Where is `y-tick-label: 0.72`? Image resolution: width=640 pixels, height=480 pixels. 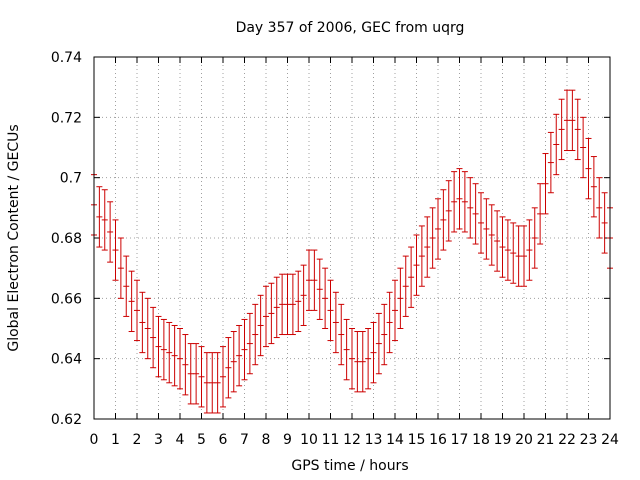
y-tick-label: 0.72 is located at coordinates (66, 118).